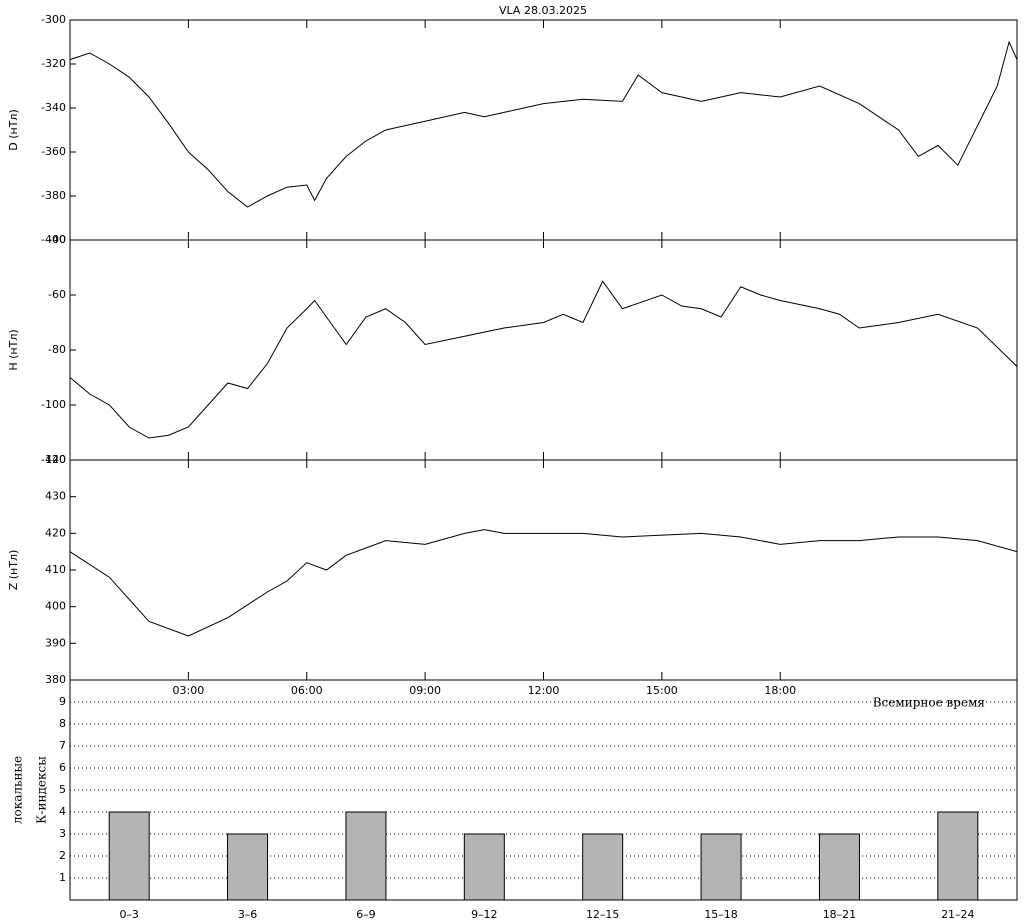 Image resolution: width=1024 pixels, height=921 pixels. Describe the element at coordinates (780, 690) in the screenshot. I see `x-tick-label: 18:00` at that location.